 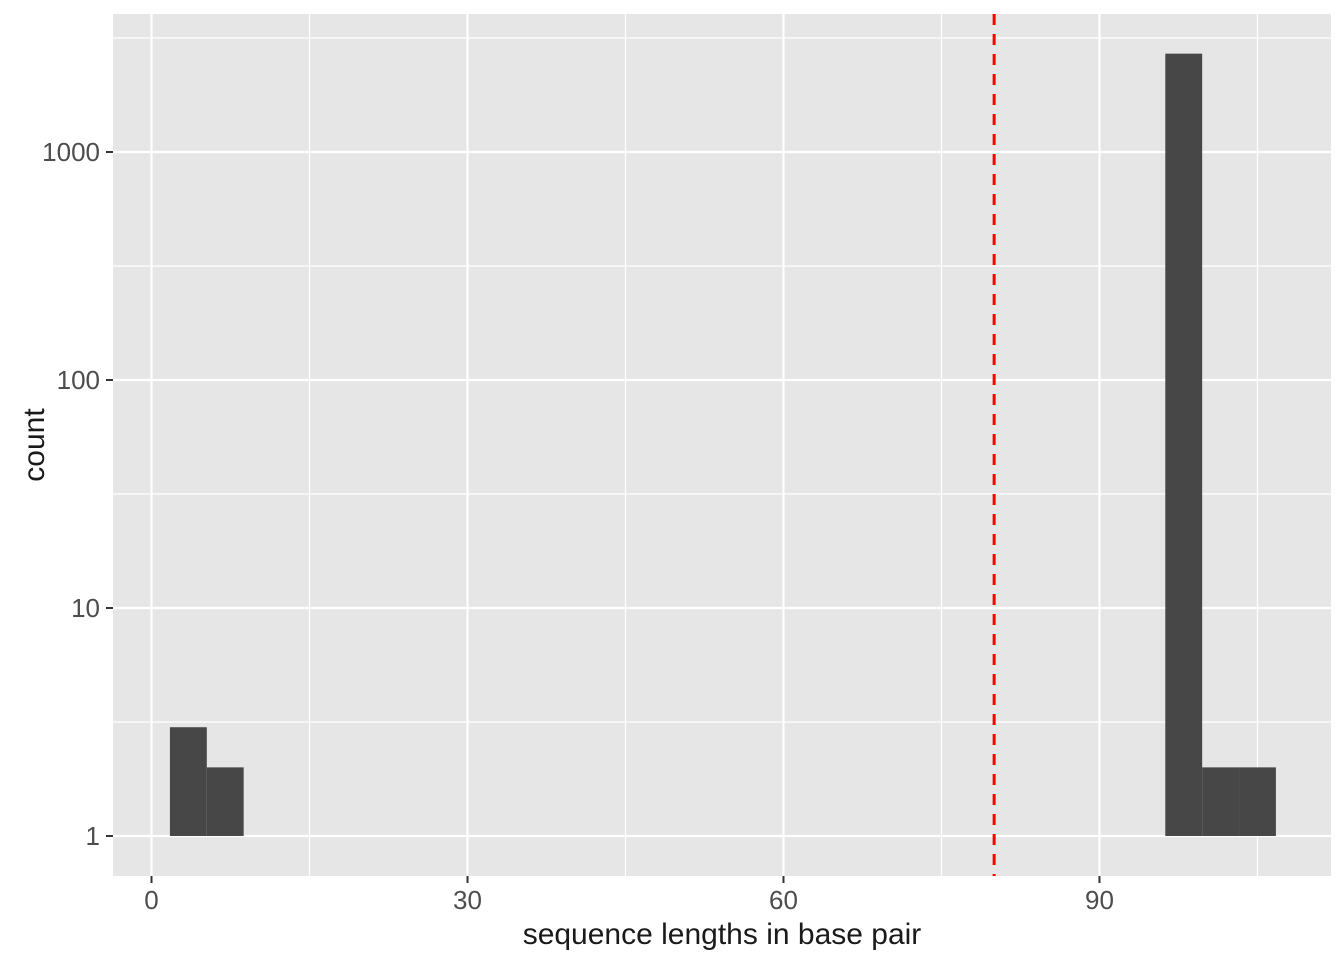 I want to click on x-tick-label: 90, so click(x=1099, y=900).